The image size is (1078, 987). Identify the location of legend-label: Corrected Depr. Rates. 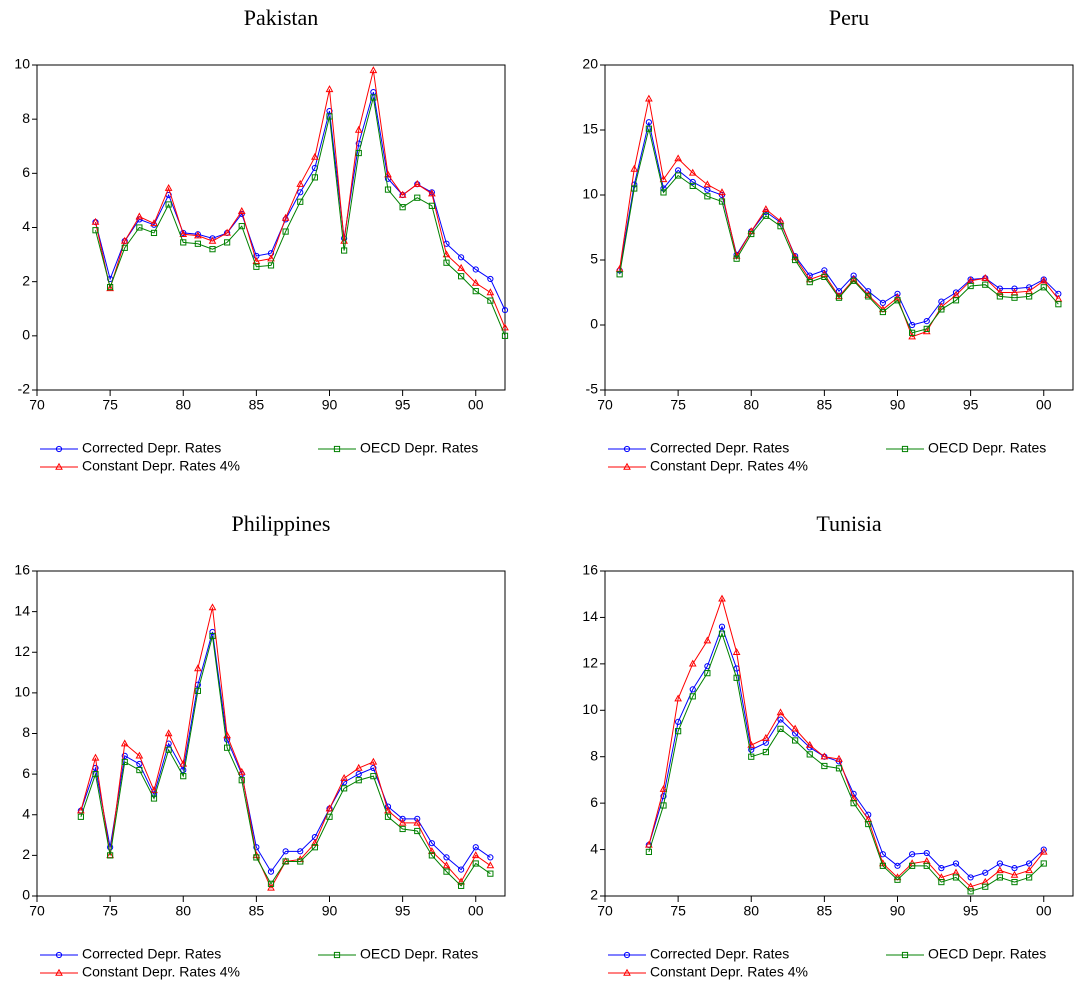
(719, 954).